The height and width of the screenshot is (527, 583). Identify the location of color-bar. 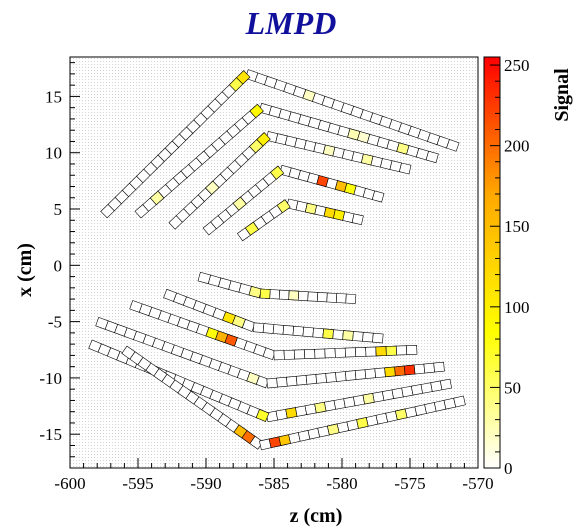
(492, 262).